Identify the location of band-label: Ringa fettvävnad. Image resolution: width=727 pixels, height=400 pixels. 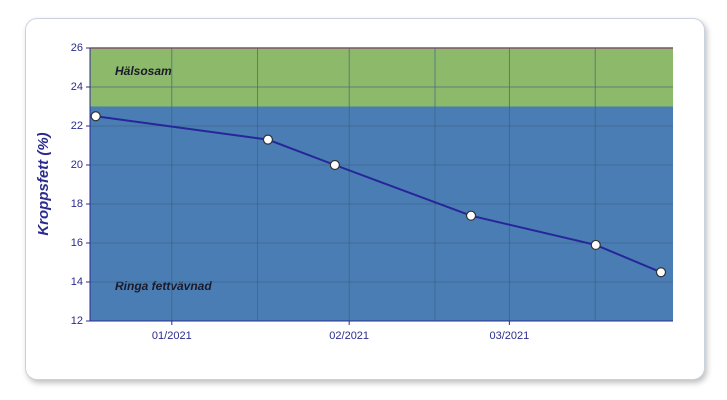
(163, 286).